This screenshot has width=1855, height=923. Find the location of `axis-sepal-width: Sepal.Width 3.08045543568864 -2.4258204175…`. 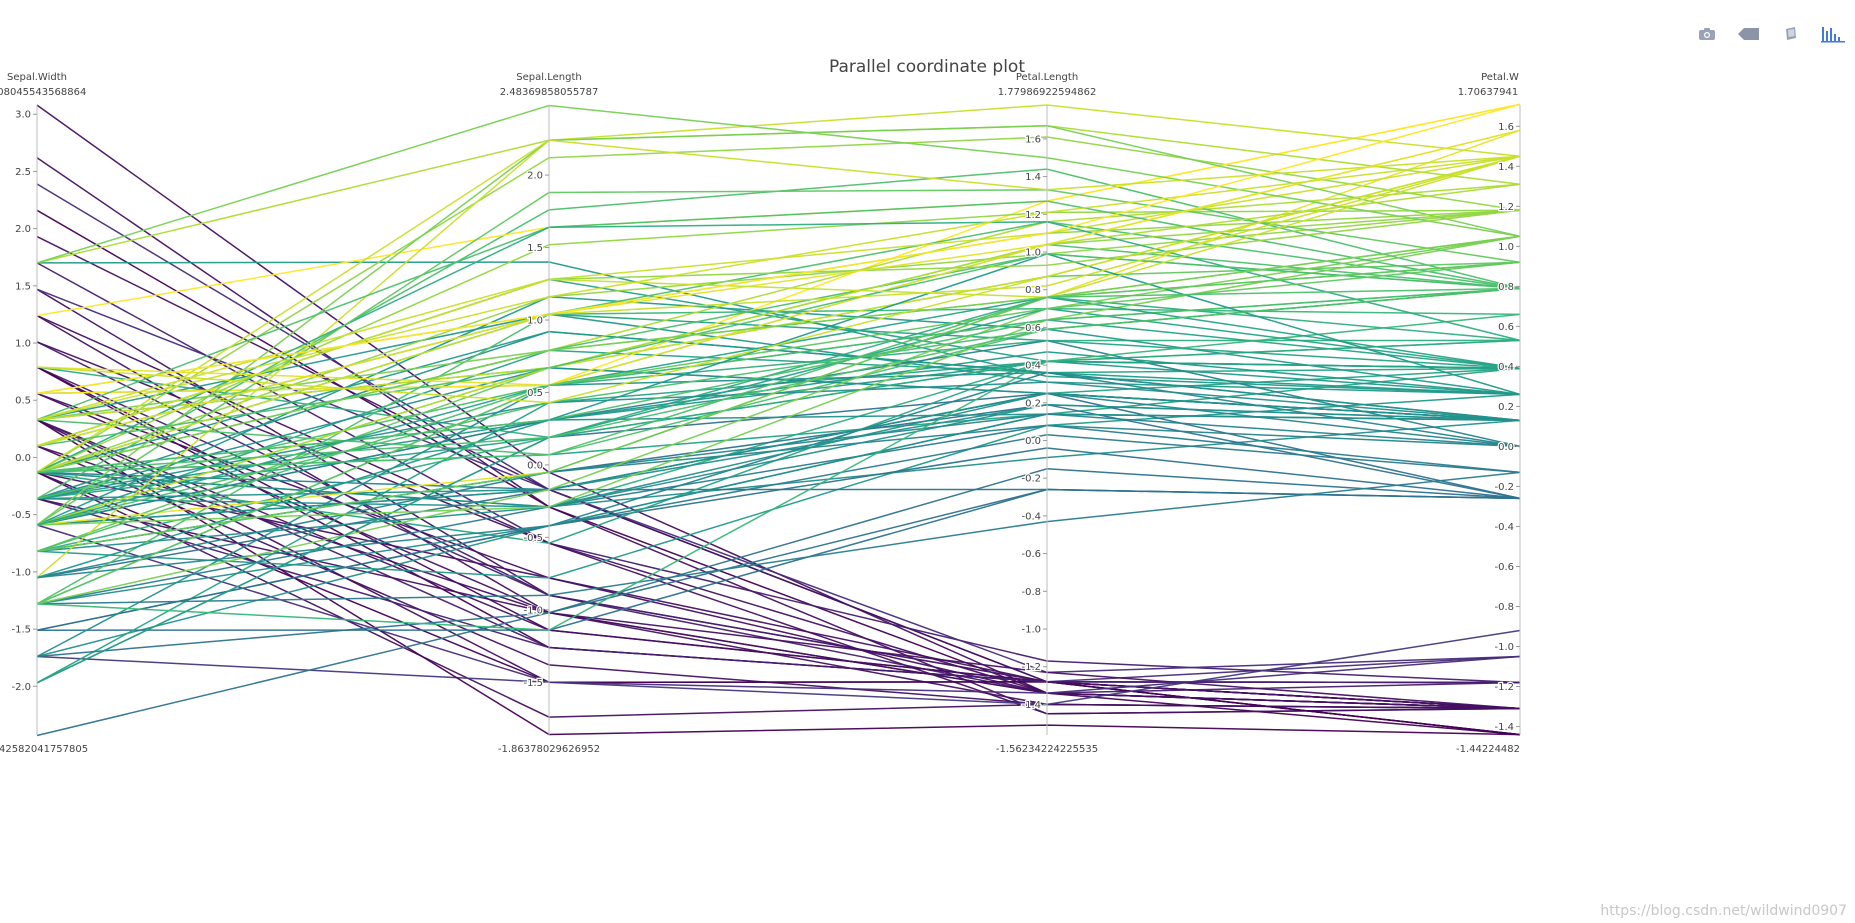

axis-sepal-width: Sepal.Width 3.08045543568864 -2.4258204175… is located at coordinates (44, 413).